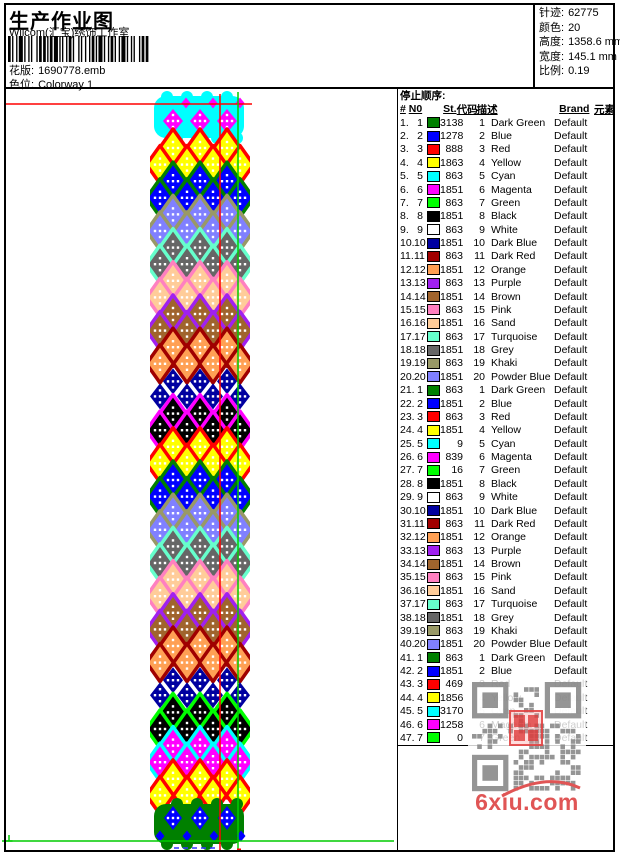 This screenshot has height=861, width=620. What do you see at coordinates (407, 483) in the screenshot?
I see `seq-cell: 28.` at bounding box center [407, 483].